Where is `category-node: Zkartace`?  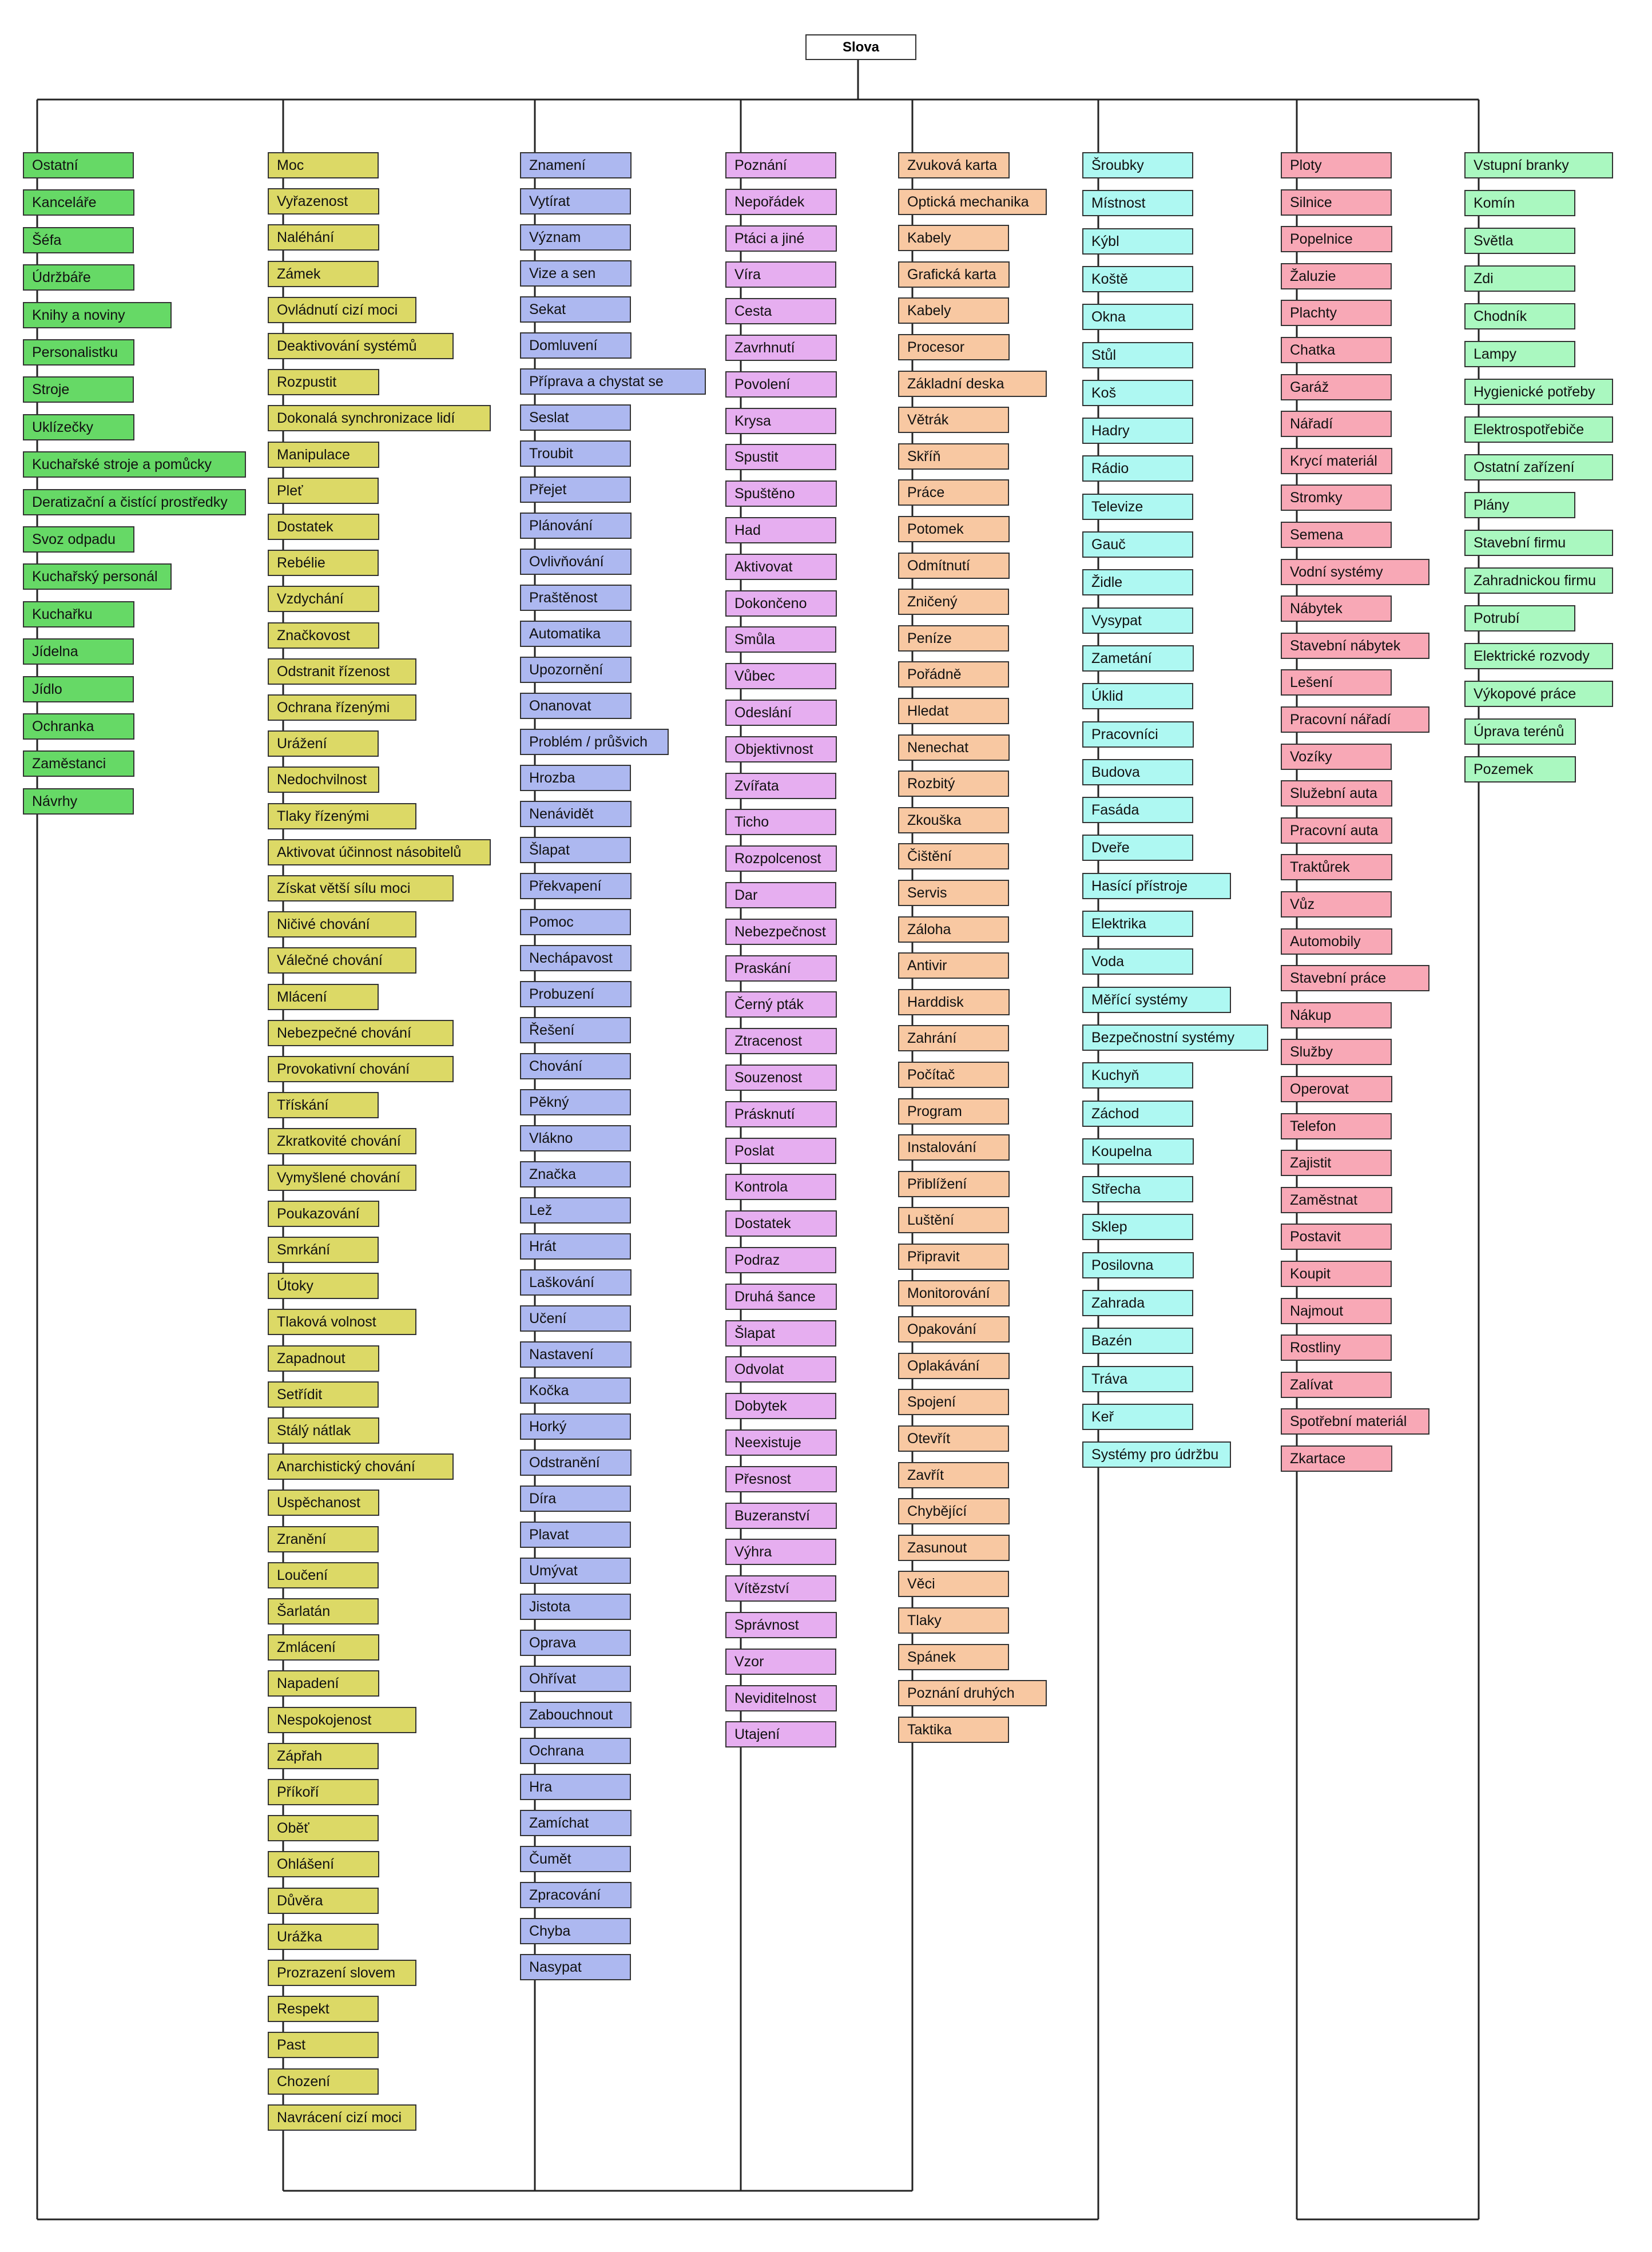 category-node: Zkartace is located at coordinates (1336, 1459).